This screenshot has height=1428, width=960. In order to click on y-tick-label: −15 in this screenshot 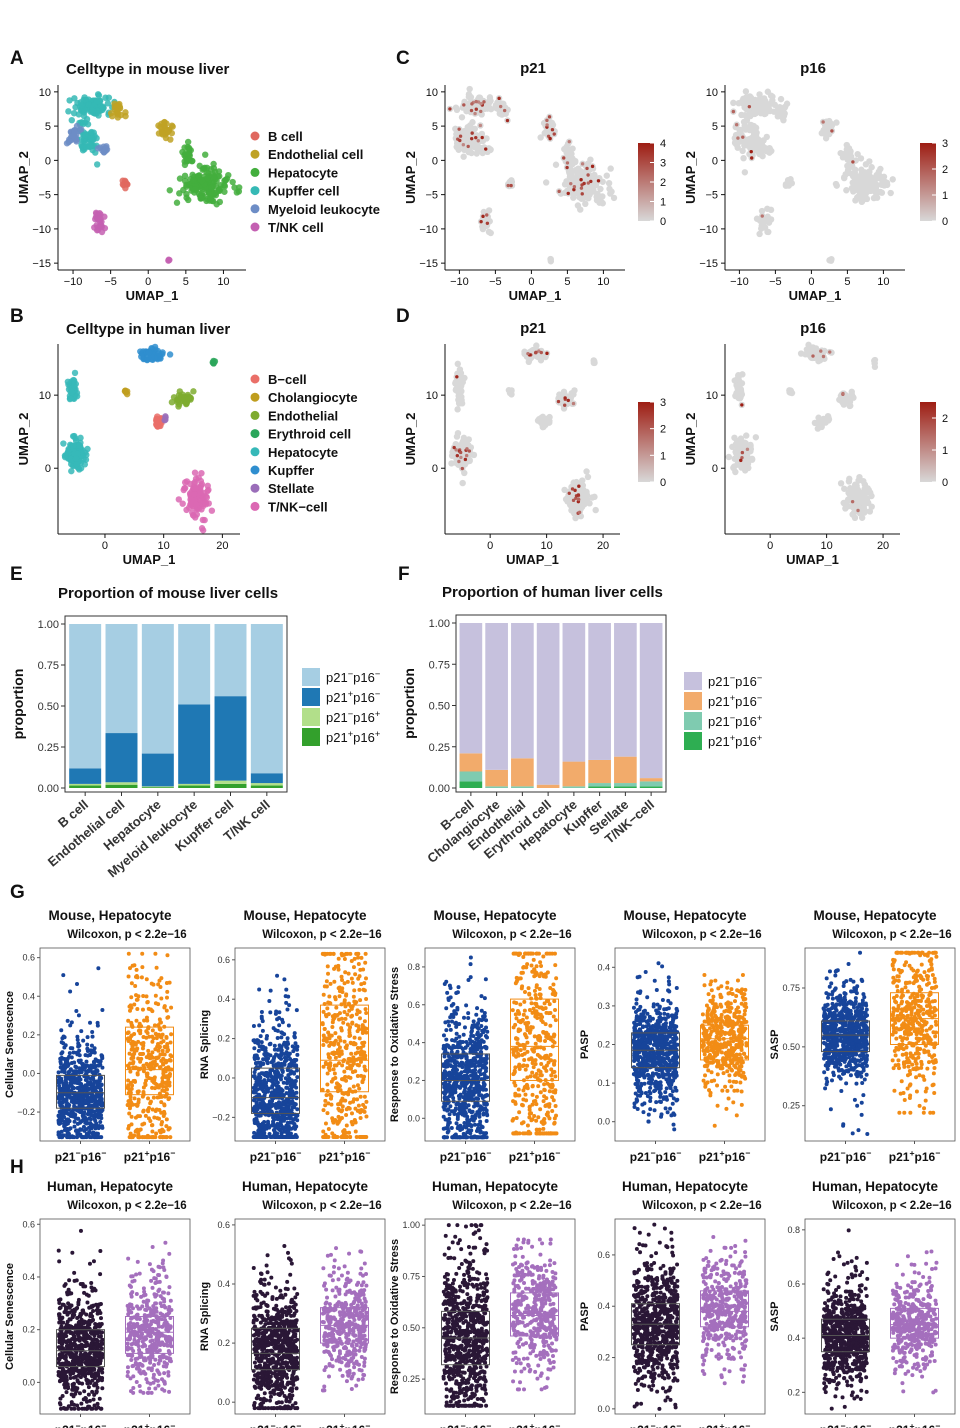, I will do `click(708, 264)`.